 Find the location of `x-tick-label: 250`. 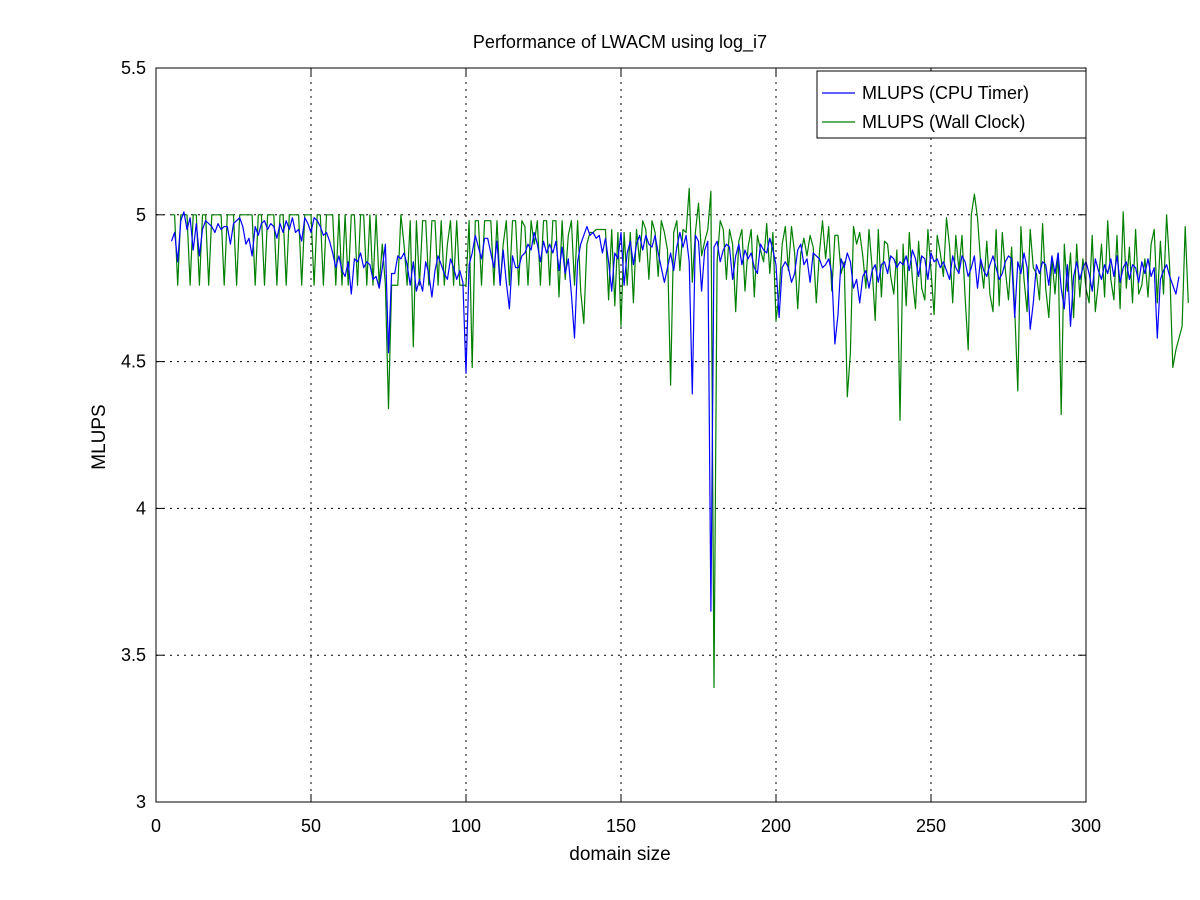

x-tick-label: 250 is located at coordinates (931, 826).